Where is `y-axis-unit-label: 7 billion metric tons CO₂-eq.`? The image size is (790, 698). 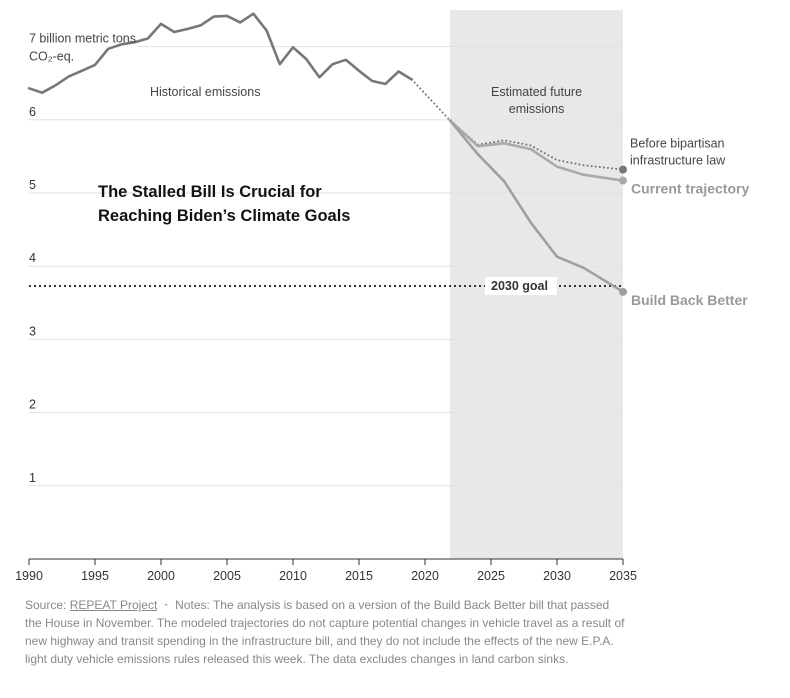 y-axis-unit-label: 7 billion metric tons CO₂-eq. is located at coordinates (82, 48).